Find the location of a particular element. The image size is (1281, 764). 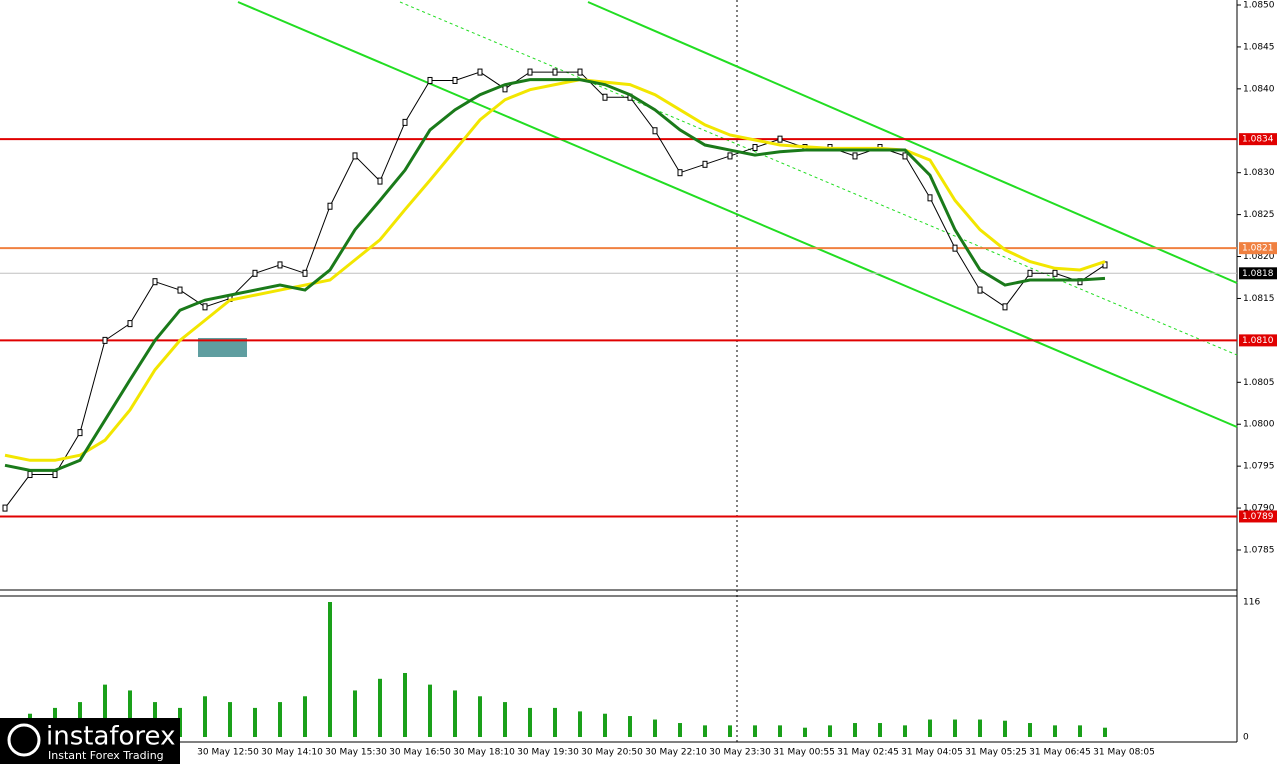

y-tick-label: 1.0800 is located at coordinates (1259, 425).